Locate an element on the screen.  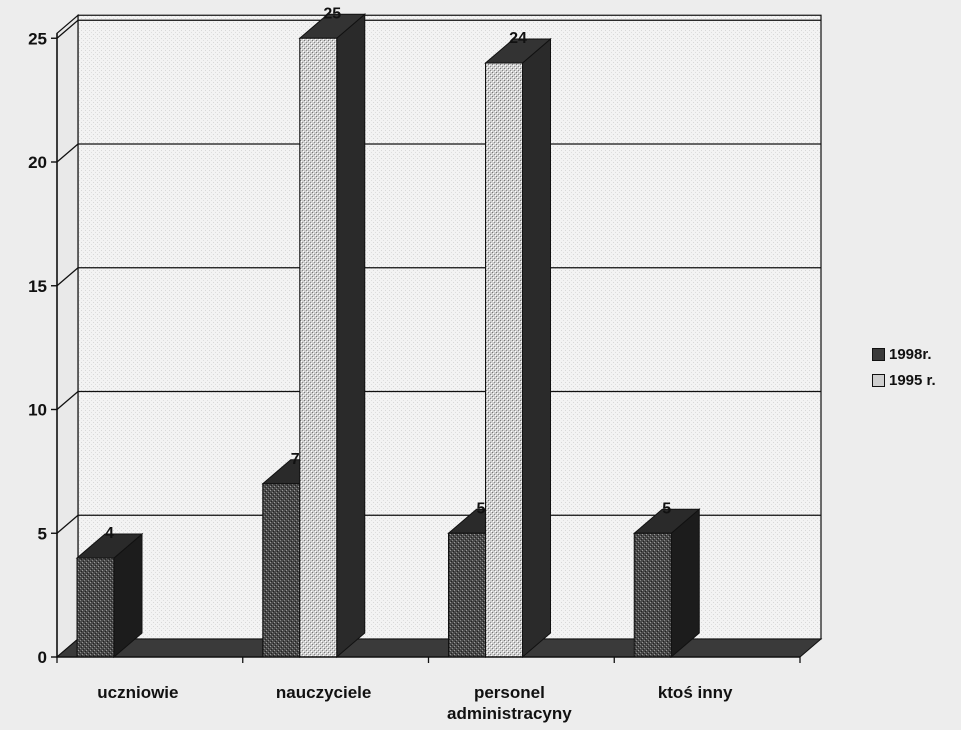
y-tick-label: 25 is located at coordinates (37, 38).